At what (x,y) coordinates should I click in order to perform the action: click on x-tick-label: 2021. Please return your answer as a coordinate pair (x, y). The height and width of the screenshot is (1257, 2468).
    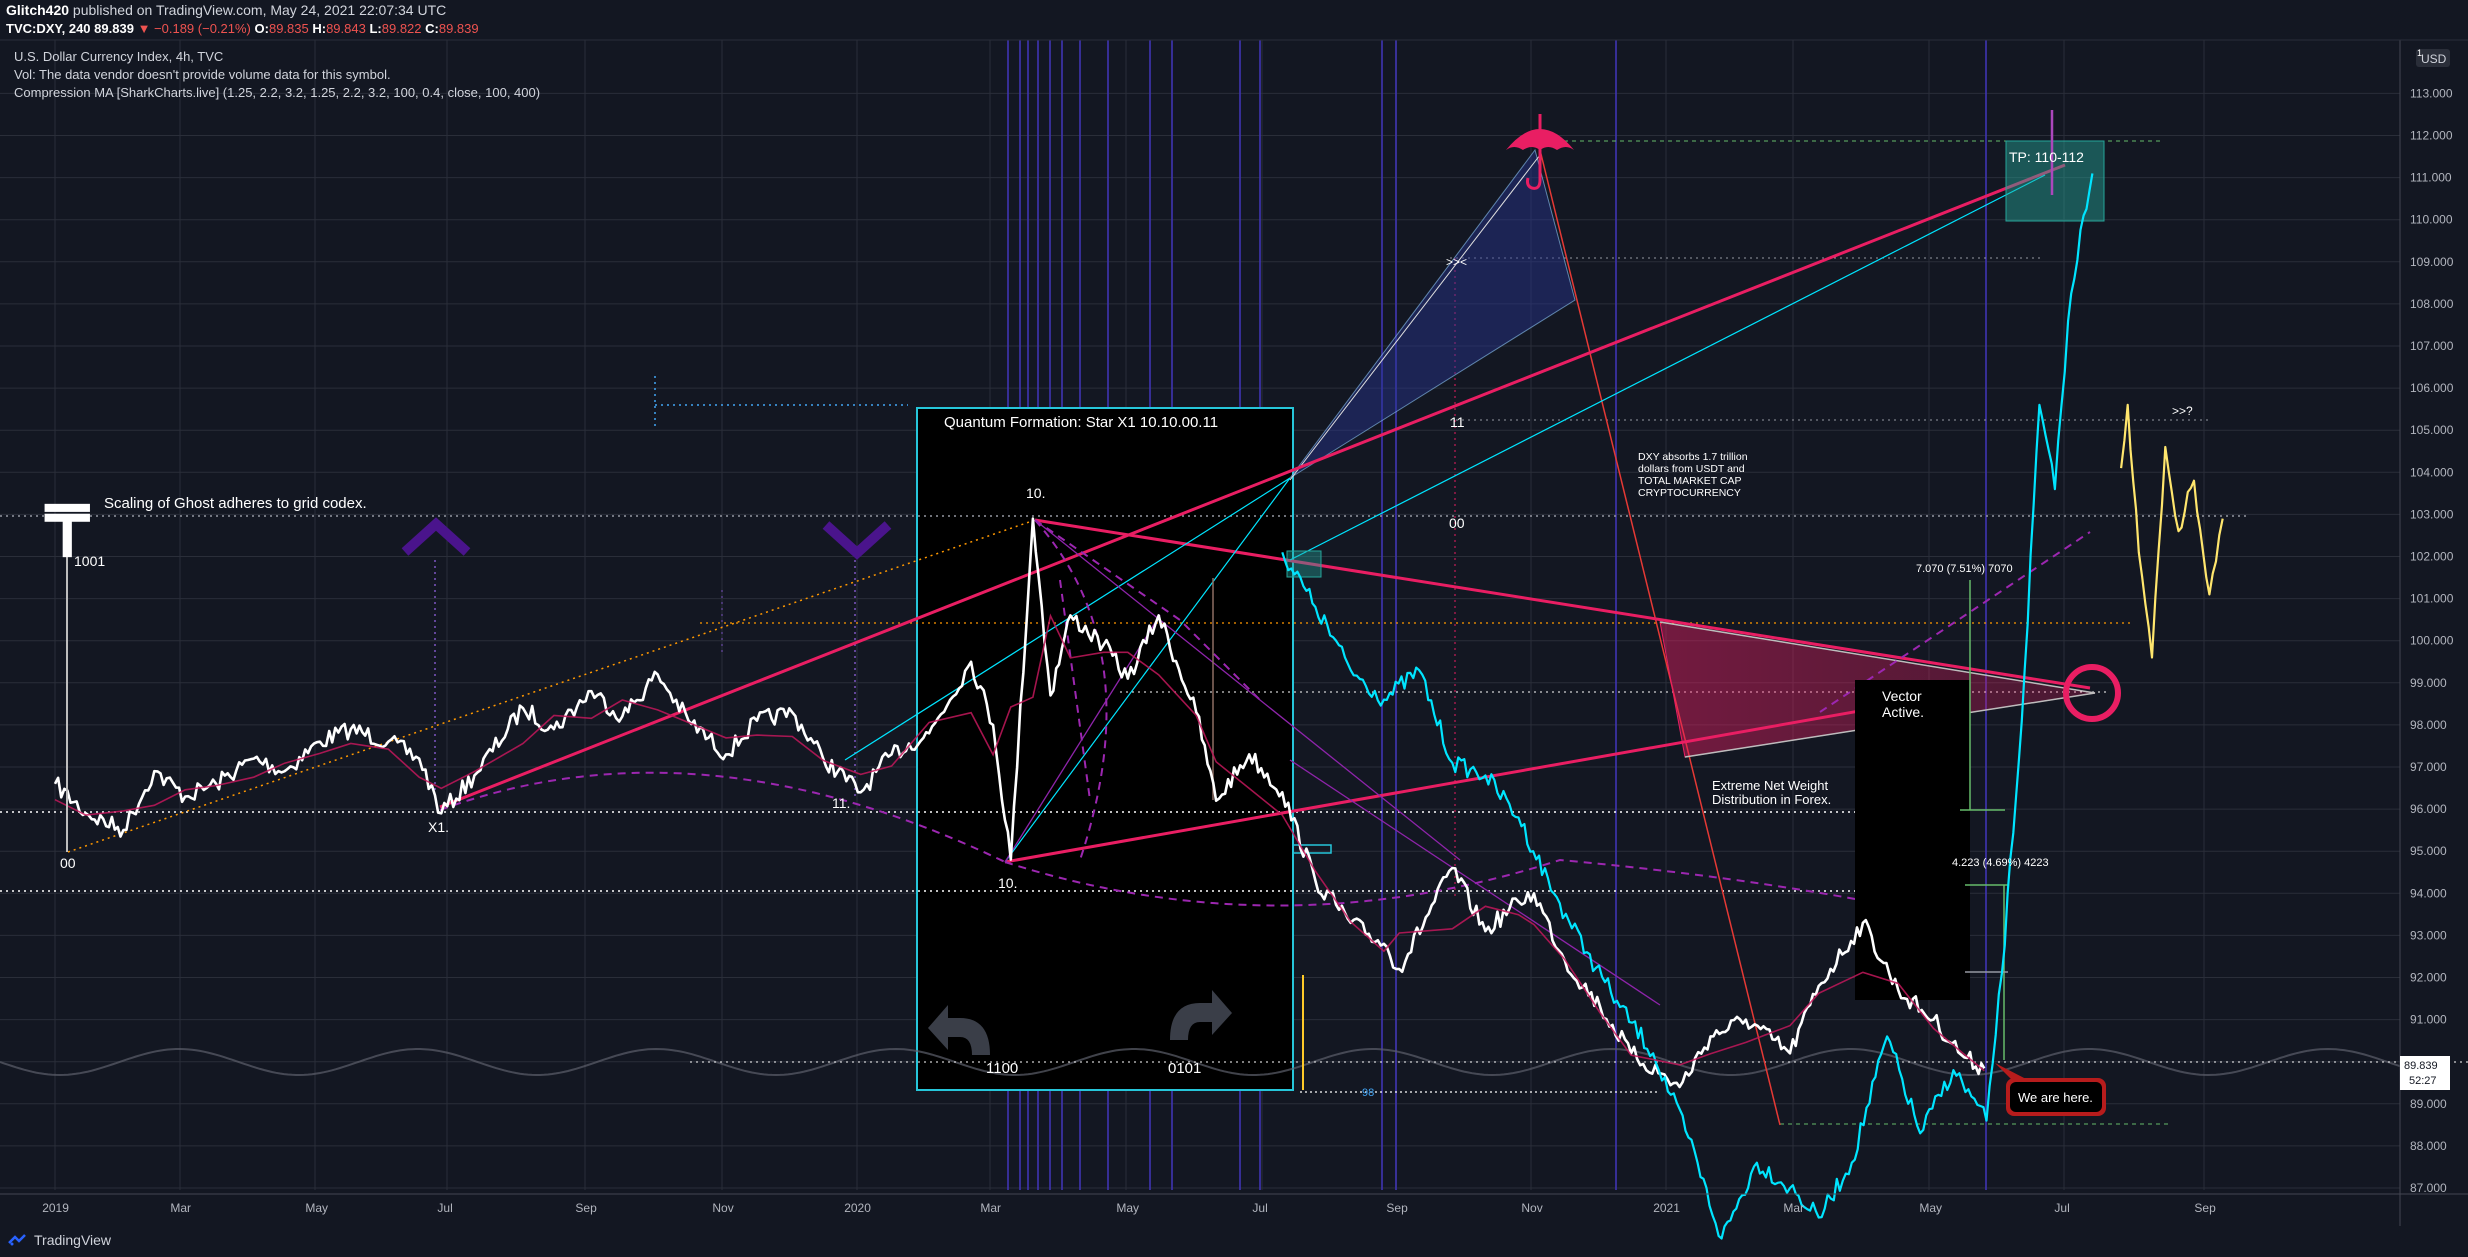
    Looking at the image, I should click on (1666, 1208).